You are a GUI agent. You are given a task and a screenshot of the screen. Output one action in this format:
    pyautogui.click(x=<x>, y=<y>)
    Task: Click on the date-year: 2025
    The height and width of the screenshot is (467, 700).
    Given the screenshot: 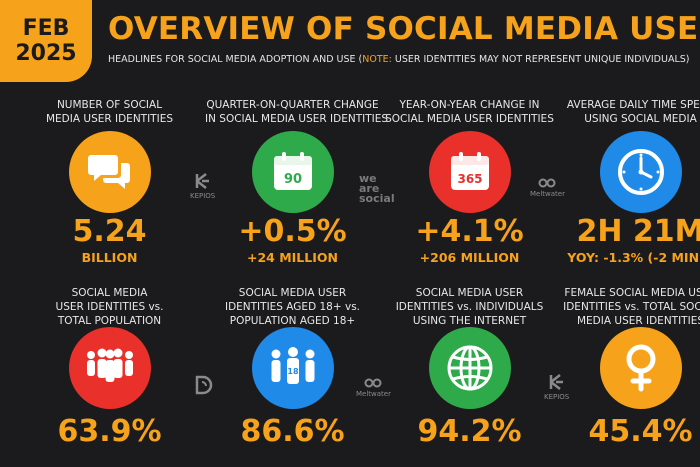 What is the action you would take?
    pyautogui.click(x=46, y=53)
    